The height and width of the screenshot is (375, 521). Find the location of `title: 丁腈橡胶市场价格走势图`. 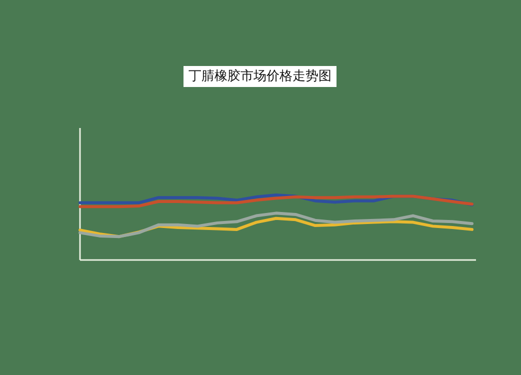

title: 丁腈橡胶市场价格走势图 is located at coordinates (260, 76).